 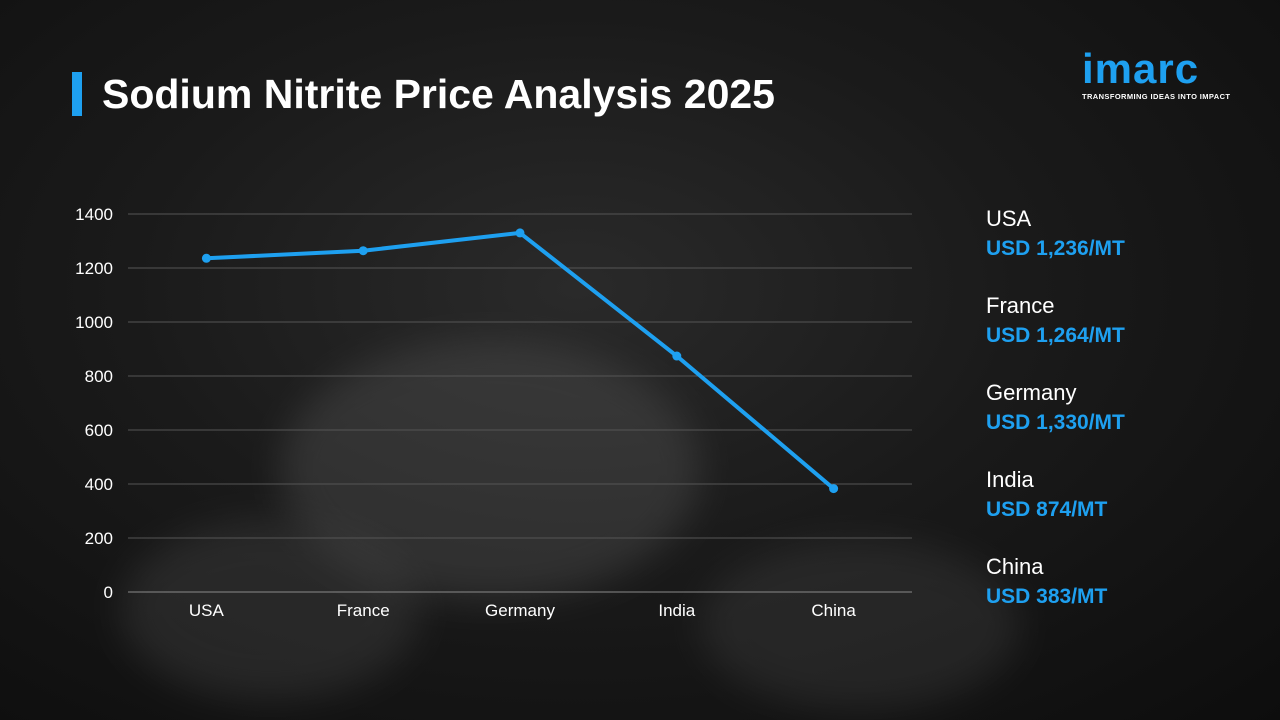 I want to click on side-item-germany: Germany USD 1,330/MT, so click(x=1126, y=421).